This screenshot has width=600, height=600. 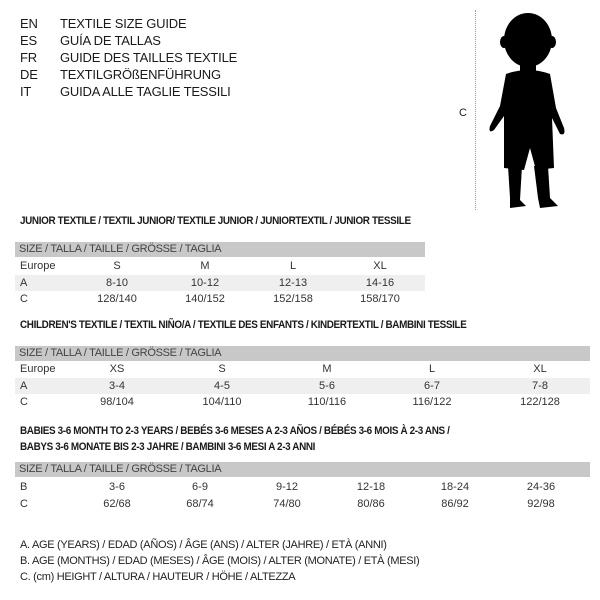 What do you see at coordinates (145, 91) in the screenshot?
I see `lang-title: GUIDA ALLE TAGLIE TESSILI` at bounding box center [145, 91].